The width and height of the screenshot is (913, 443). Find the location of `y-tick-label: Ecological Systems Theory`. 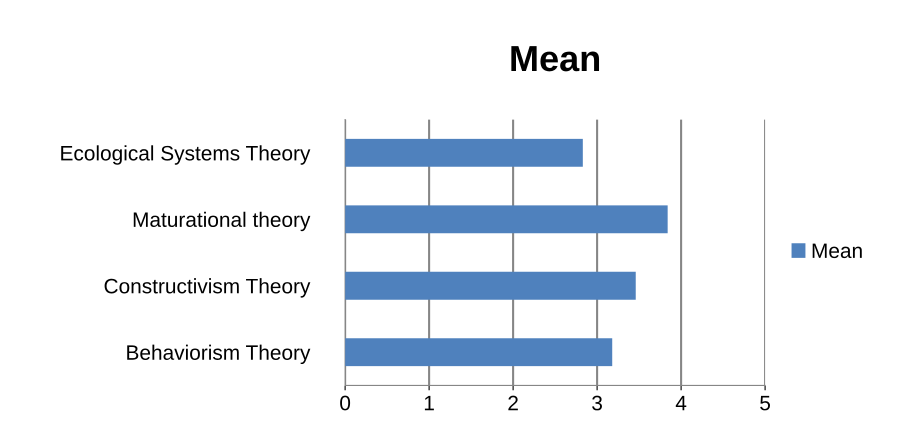

y-tick-label: Ecological Systems Theory is located at coordinates (185, 155).